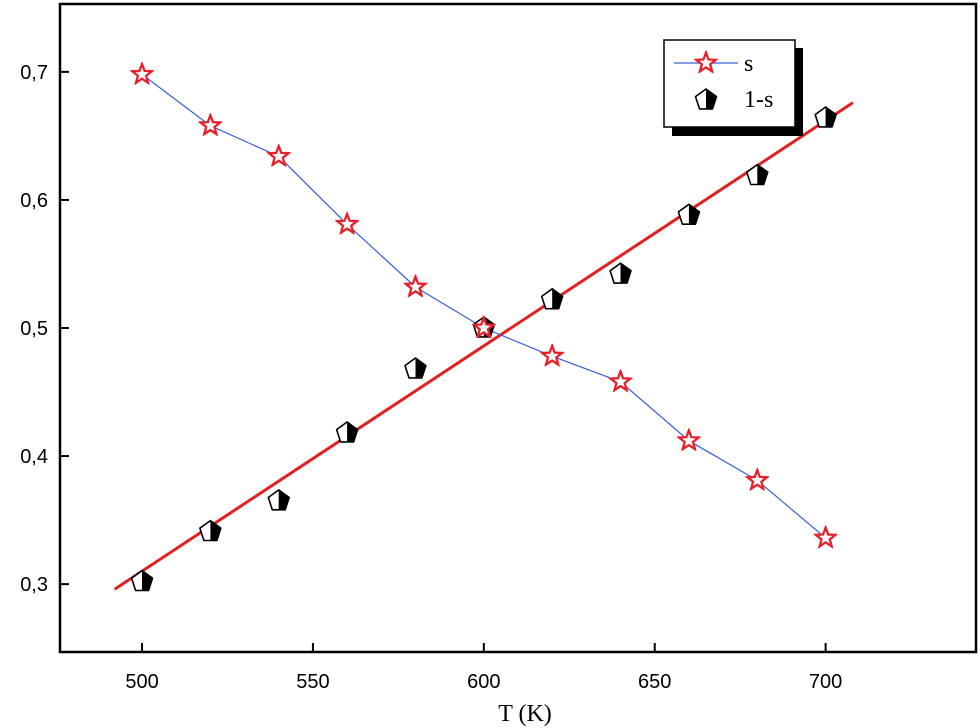 The height and width of the screenshot is (728, 980). I want to click on y-tick-label: 0,6, so click(34, 201).